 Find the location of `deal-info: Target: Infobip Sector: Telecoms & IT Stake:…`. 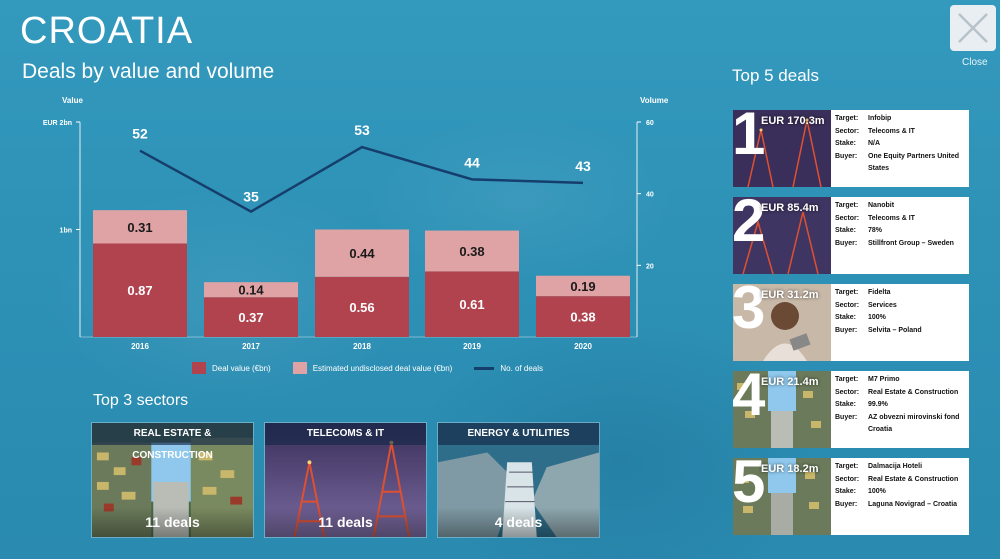

deal-info: Target: Infobip Sector: Telecoms & IT Stake:… is located at coordinates (900, 148).